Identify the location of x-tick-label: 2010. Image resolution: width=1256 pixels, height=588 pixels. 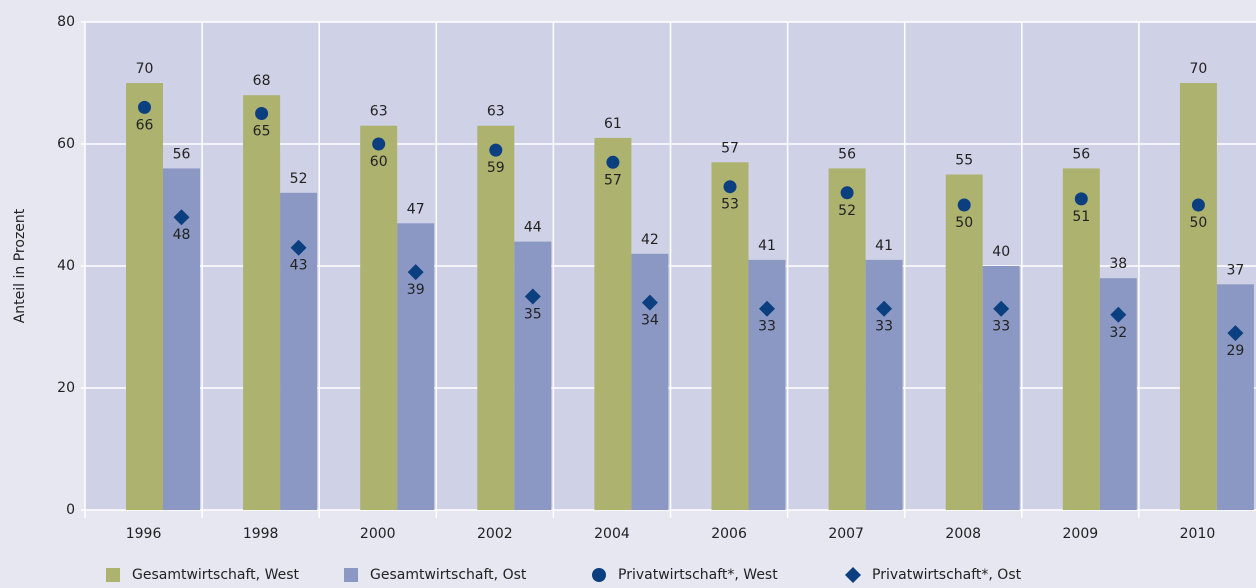
(1198, 534).